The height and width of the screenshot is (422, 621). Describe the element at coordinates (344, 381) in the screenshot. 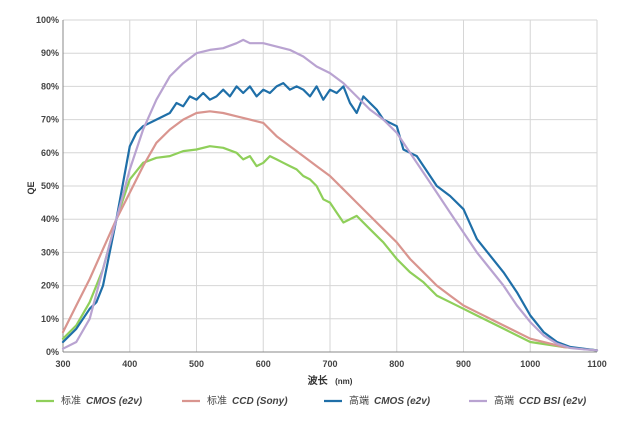

I see `x-axis-title-unit: (nm)` at that location.